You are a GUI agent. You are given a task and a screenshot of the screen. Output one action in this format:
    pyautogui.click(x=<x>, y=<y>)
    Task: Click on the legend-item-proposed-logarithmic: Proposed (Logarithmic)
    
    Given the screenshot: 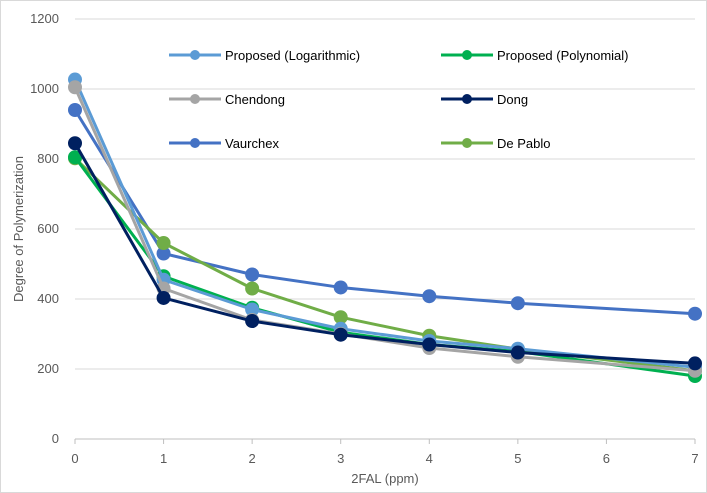 What is the action you would take?
    pyautogui.click(x=264, y=55)
    